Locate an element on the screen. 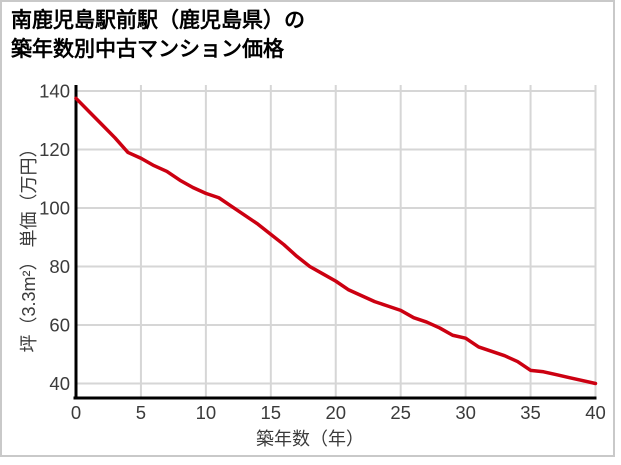 Image resolution: width=621 pixels, height=465 pixels. y-axis-title: 坪（3.3m²） 単価（万円） is located at coordinates (29, 246).